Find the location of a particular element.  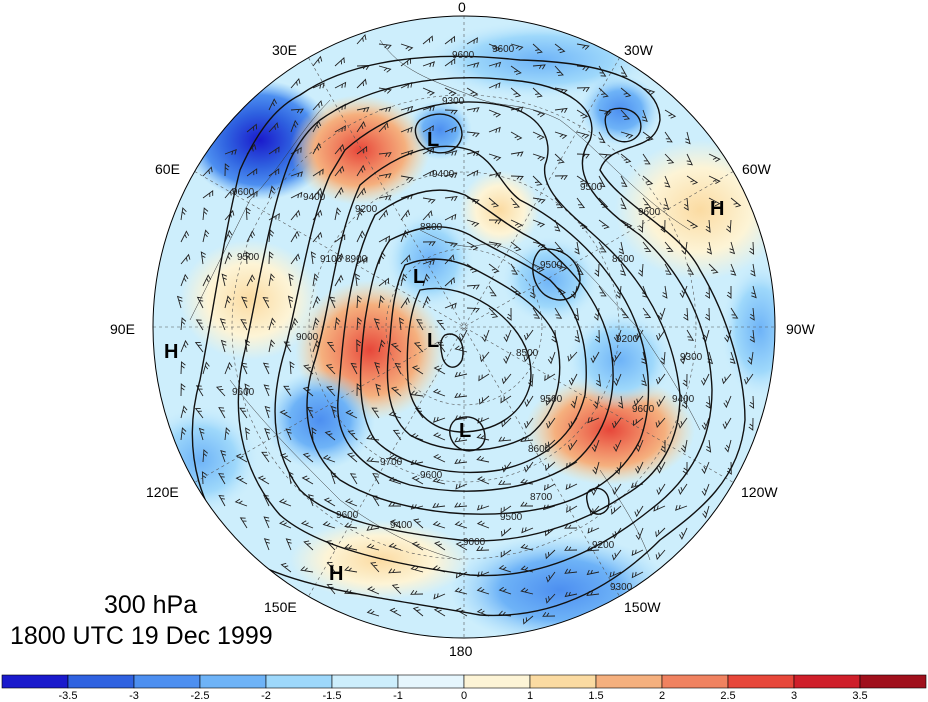

colorbar-tick-label: 2.5 is located at coordinates (727, 696).